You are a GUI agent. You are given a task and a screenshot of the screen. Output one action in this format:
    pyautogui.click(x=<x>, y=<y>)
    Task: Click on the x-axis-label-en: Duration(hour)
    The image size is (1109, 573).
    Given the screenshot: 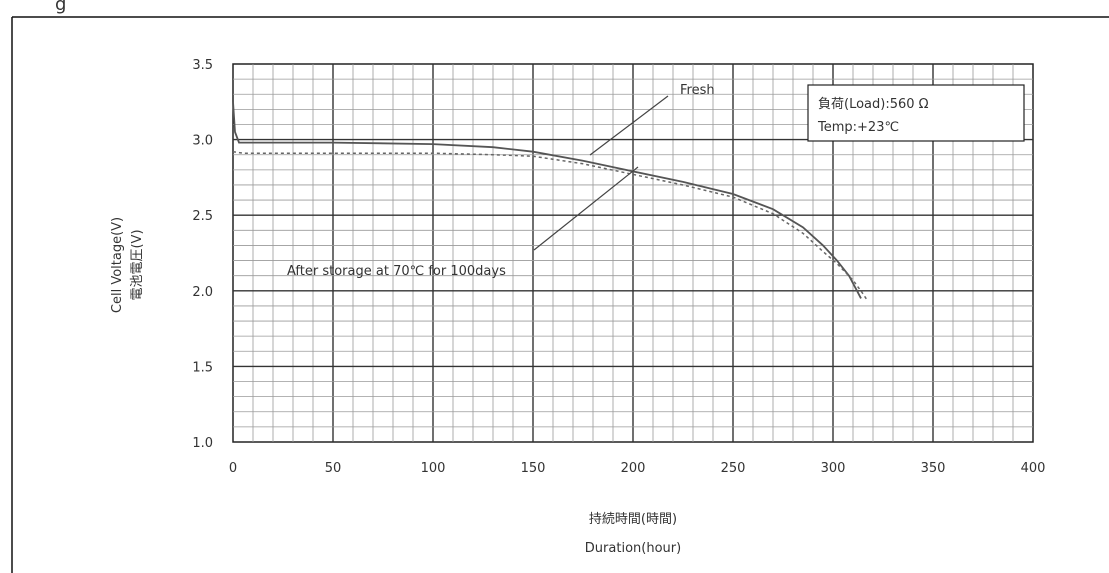 What is the action you would take?
    pyautogui.click(x=633, y=548)
    